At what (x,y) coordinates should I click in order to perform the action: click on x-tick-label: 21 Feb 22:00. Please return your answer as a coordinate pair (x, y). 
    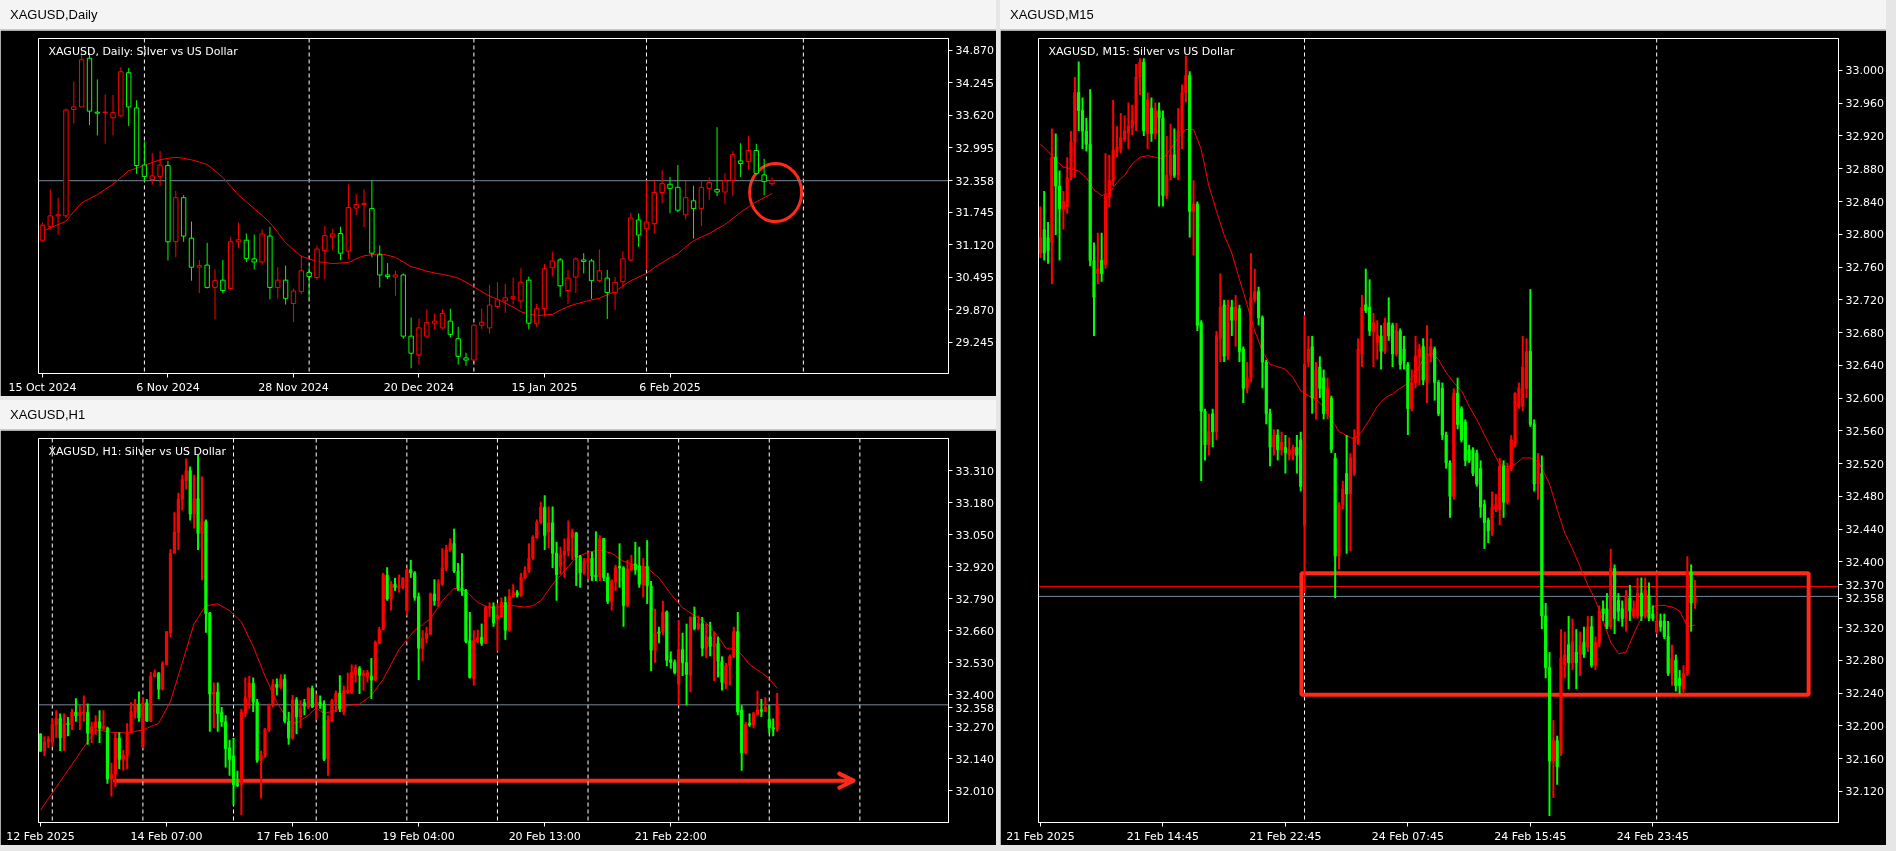
    Looking at the image, I should click on (670, 836).